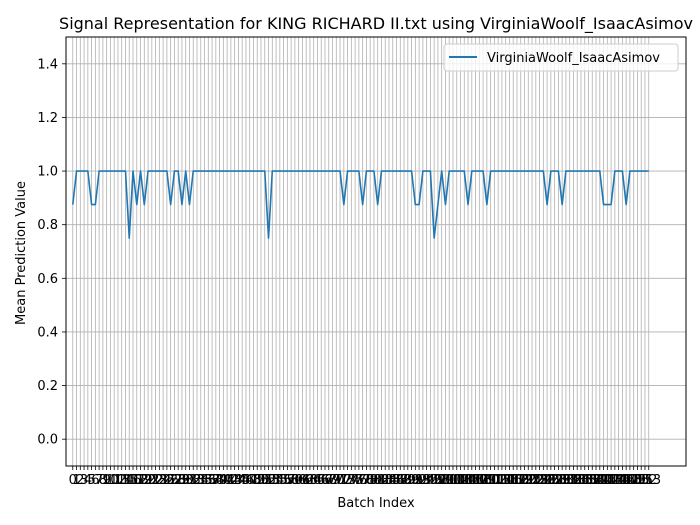 This screenshot has width=700, height=525. Describe the element at coordinates (257, 480) in the screenshot. I see `x-tick-label: 49` at that location.